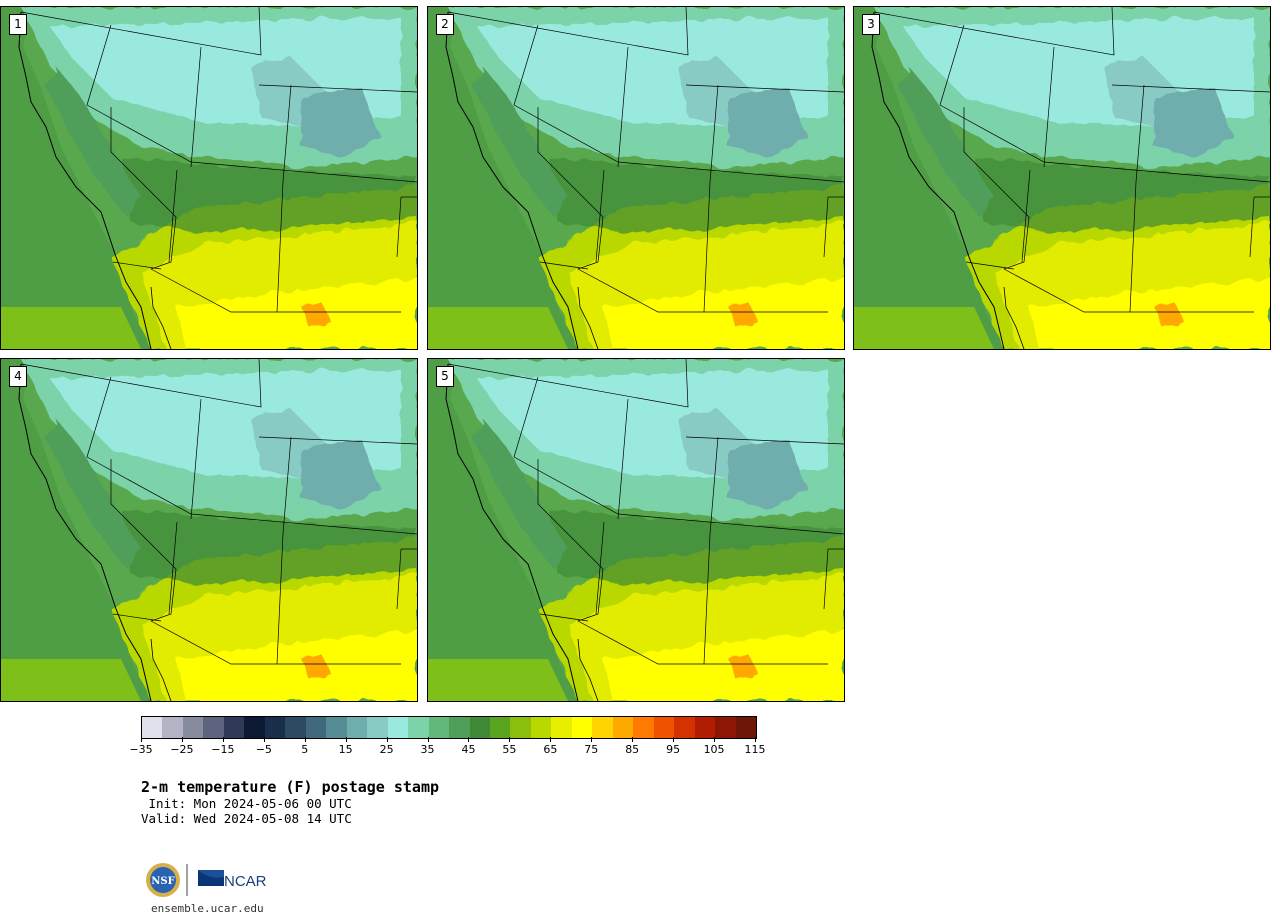  What do you see at coordinates (871, 24) in the screenshot?
I see `panel-label: 3` at bounding box center [871, 24].